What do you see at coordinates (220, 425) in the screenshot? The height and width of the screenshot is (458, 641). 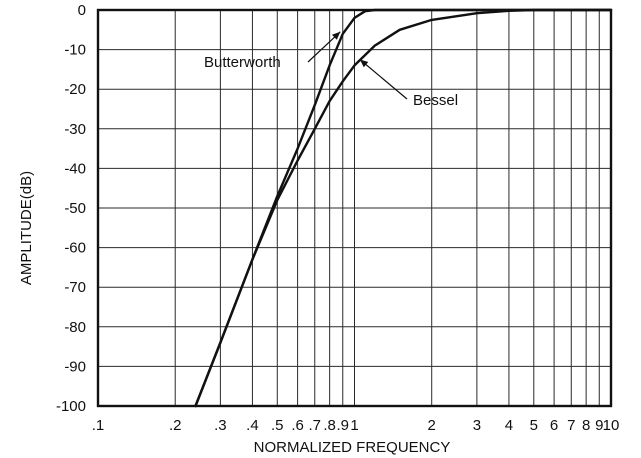 I see `x-tick-label: .3` at bounding box center [220, 425].